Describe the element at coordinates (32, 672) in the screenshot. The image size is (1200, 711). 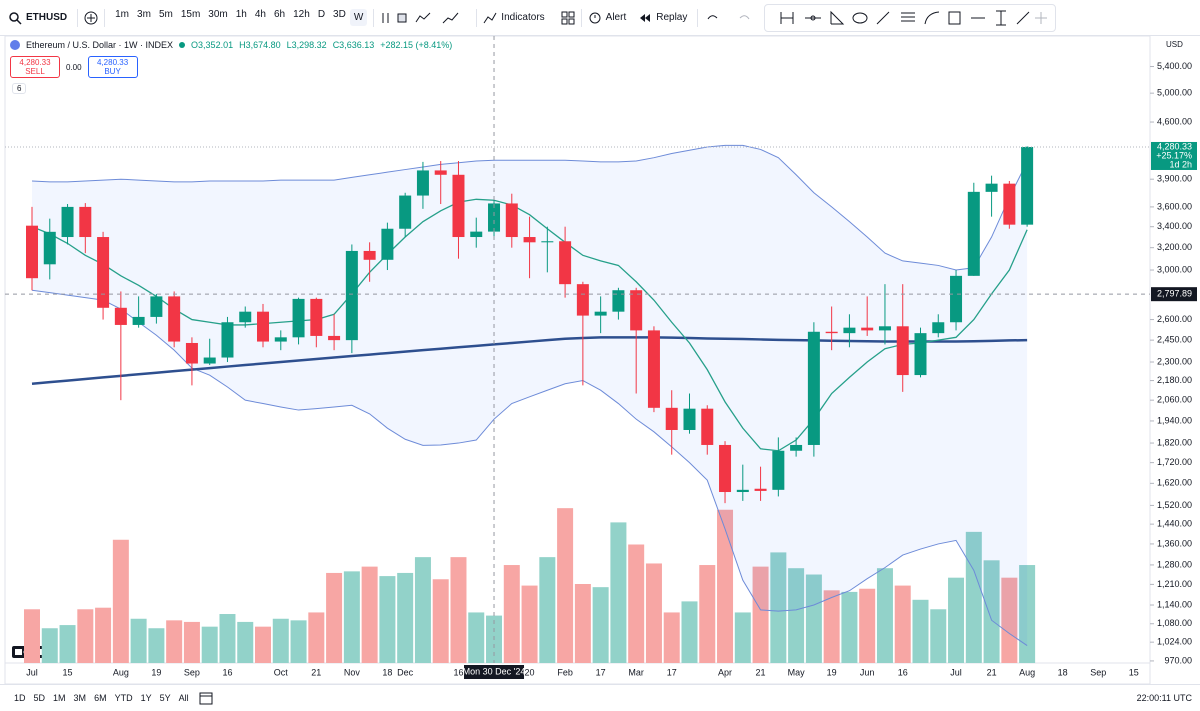
I see `x-tick-label: Jul` at that location.